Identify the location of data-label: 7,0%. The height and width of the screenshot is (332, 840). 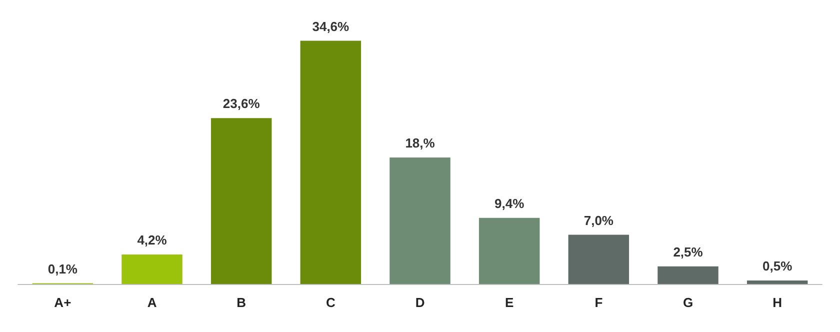
(599, 220).